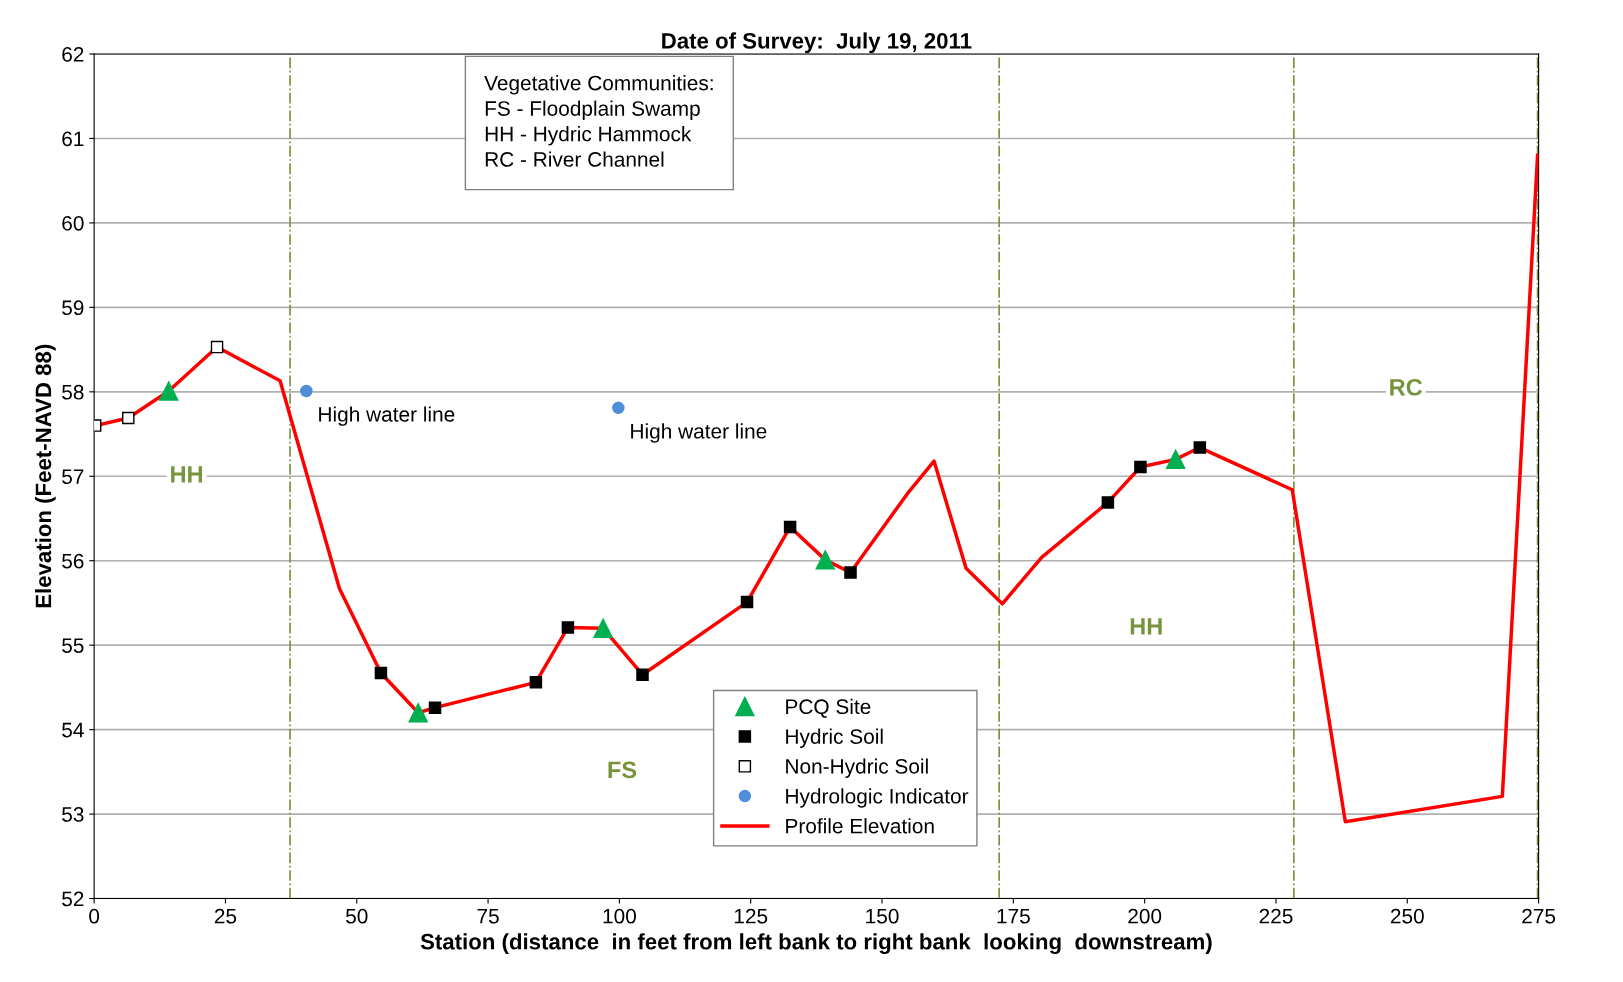 This screenshot has height=982, width=1623. Describe the element at coordinates (877, 798) in the screenshot. I see `legend-label: Hydrologic Indicator` at that location.